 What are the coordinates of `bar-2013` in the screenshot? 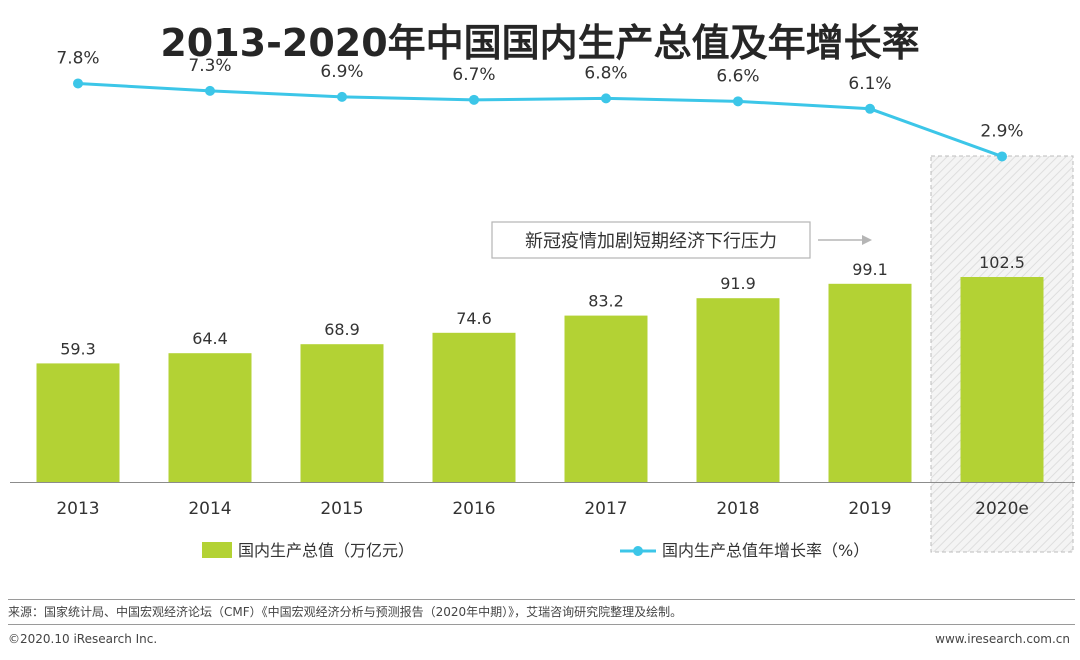 It's located at (78, 422).